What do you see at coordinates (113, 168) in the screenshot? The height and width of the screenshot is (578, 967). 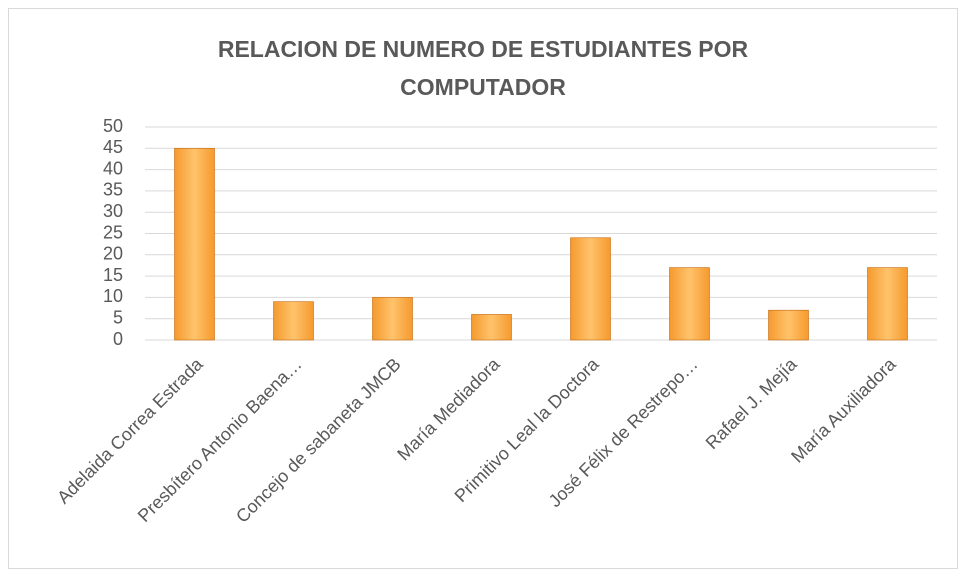 I see `y-tick-label: 40` at bounding box center [113, 168].